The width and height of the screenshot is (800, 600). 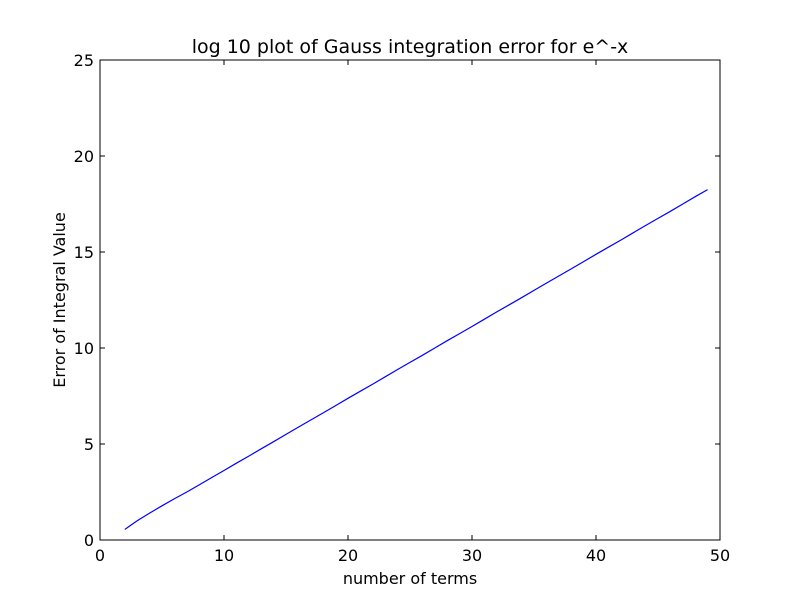 What do you see at coordinates (720, 555) in the screenshot?
I see `x-tick-label: 50` at bounding box center [720, 555].